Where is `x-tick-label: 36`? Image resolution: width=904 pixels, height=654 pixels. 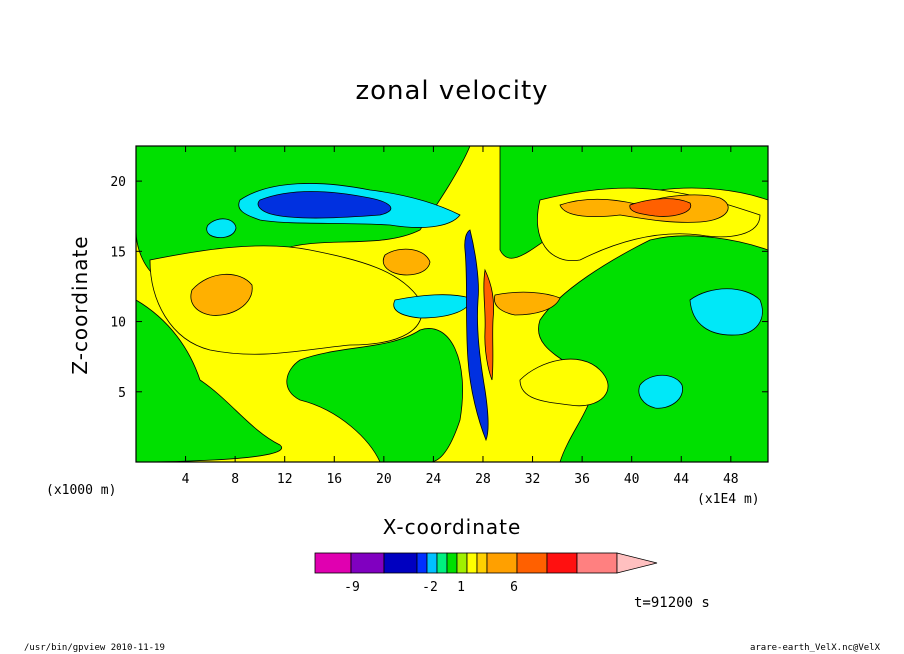
x-tick-label: 36 is located at coordinates (582, 479).